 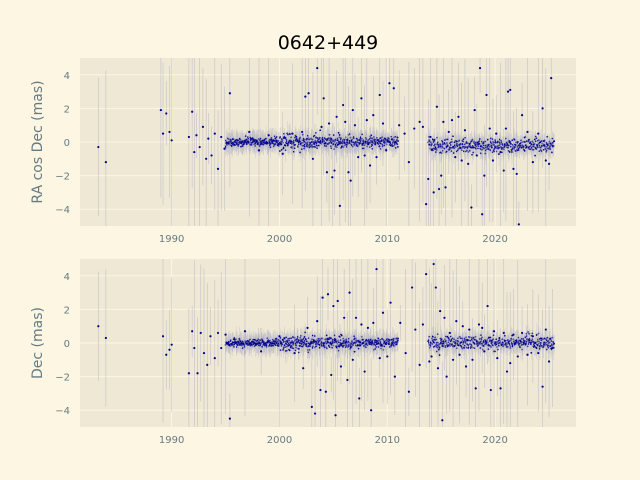 What do you see at coordinates (62, 177) in the screenshot?
I see `y-tick-label: −2` at bounding box center [62, 177].